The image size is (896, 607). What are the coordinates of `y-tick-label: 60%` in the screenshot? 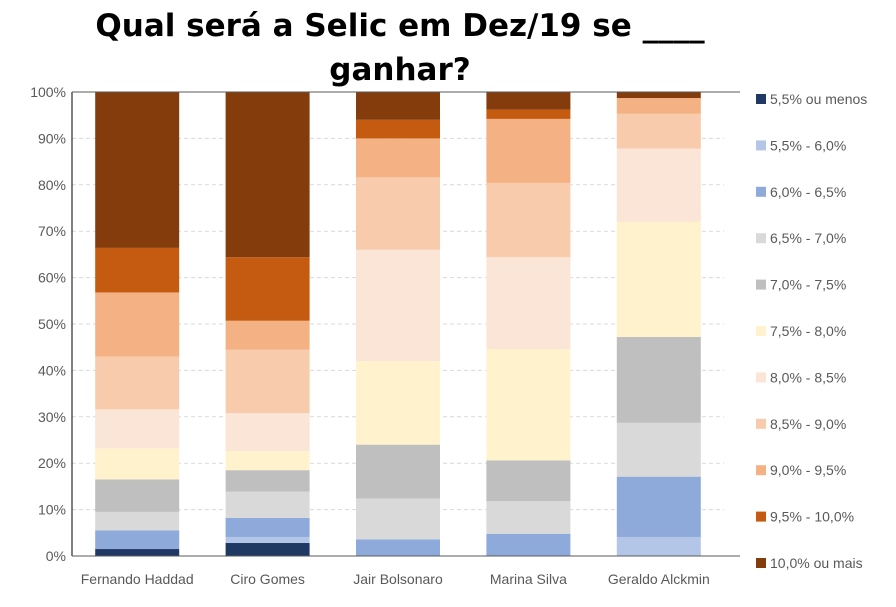 It's located at (52, 278).